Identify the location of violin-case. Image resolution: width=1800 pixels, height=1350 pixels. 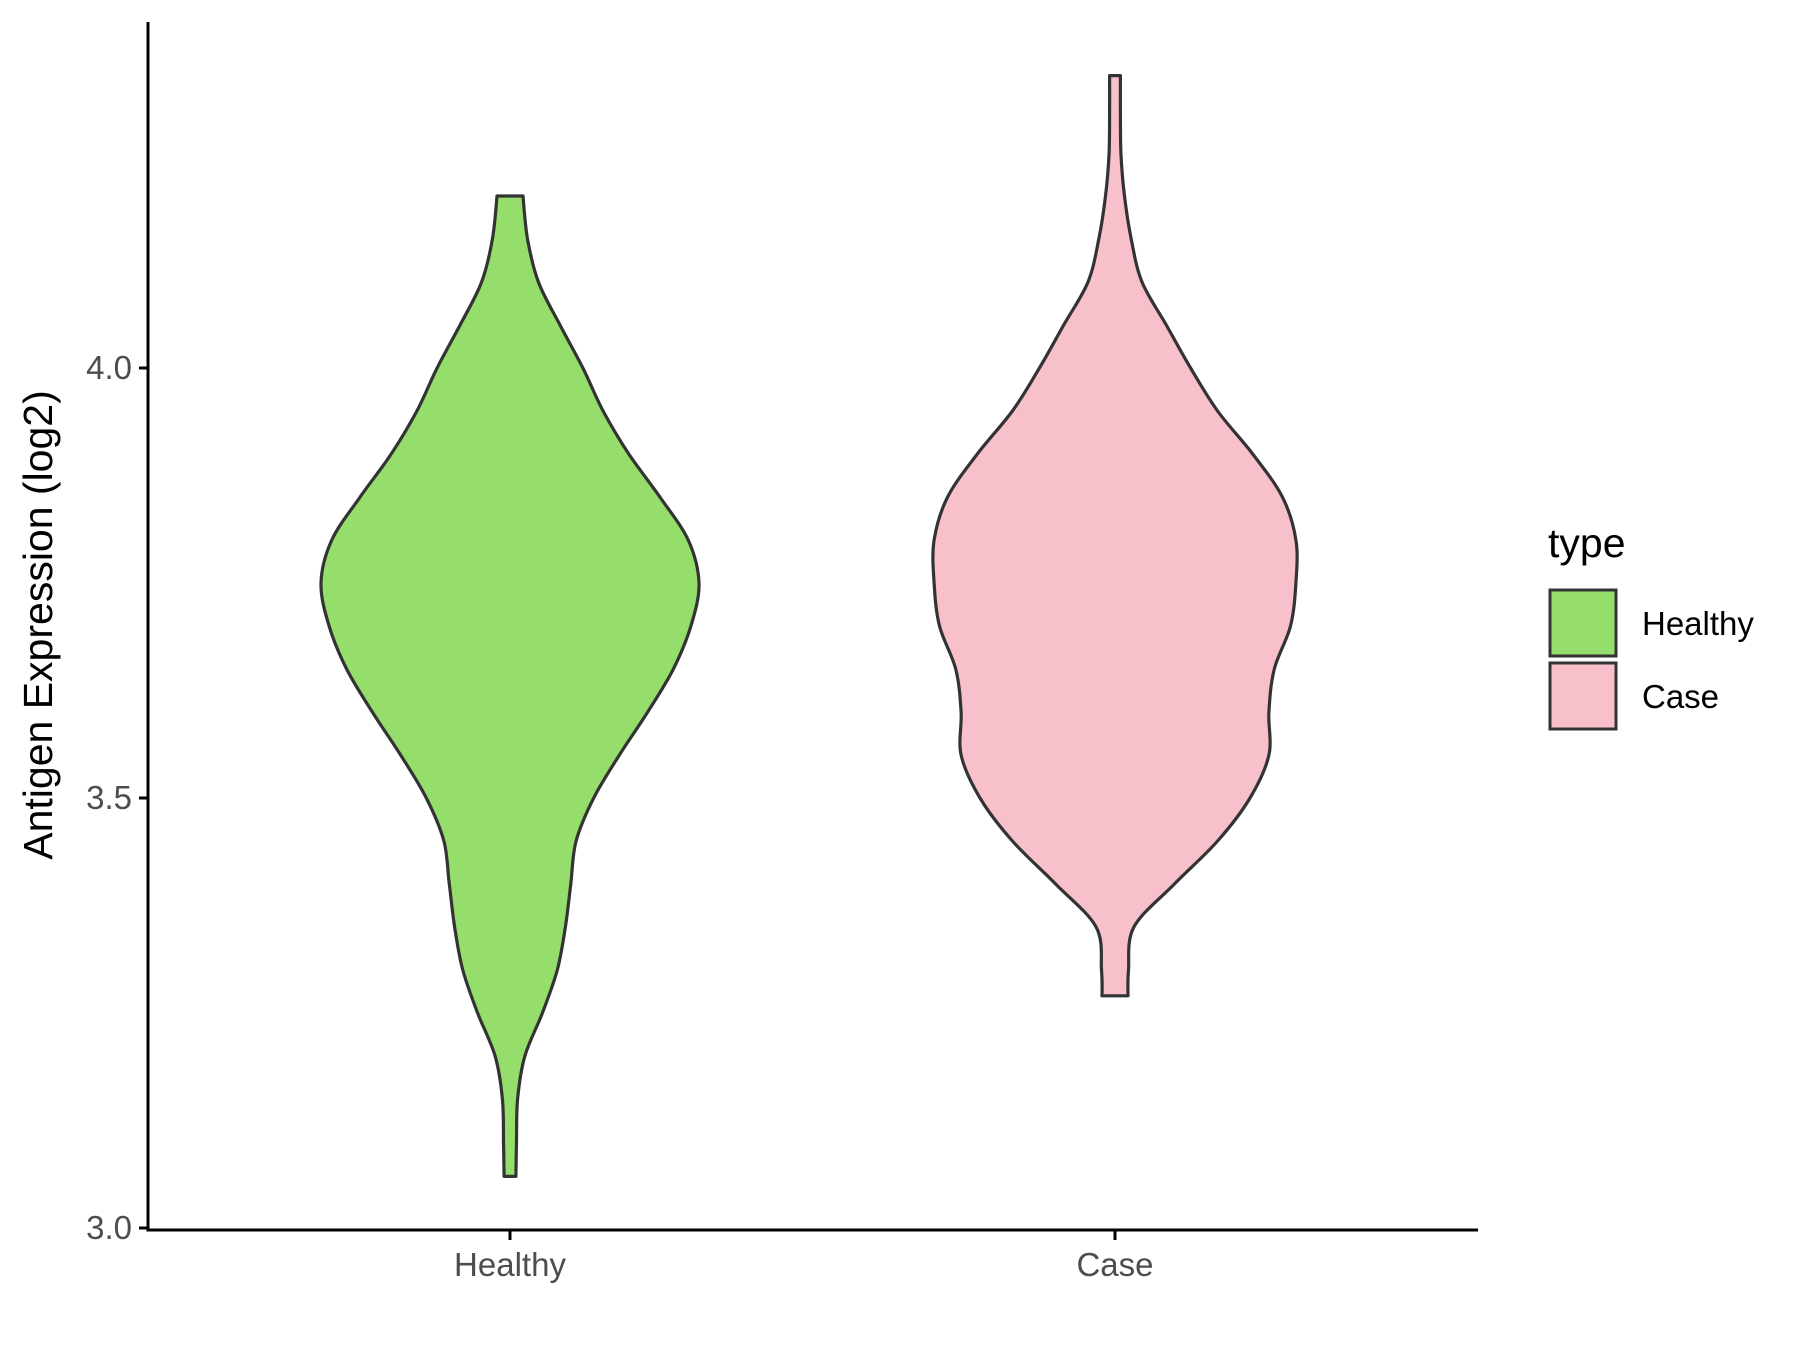
(1115, 536).